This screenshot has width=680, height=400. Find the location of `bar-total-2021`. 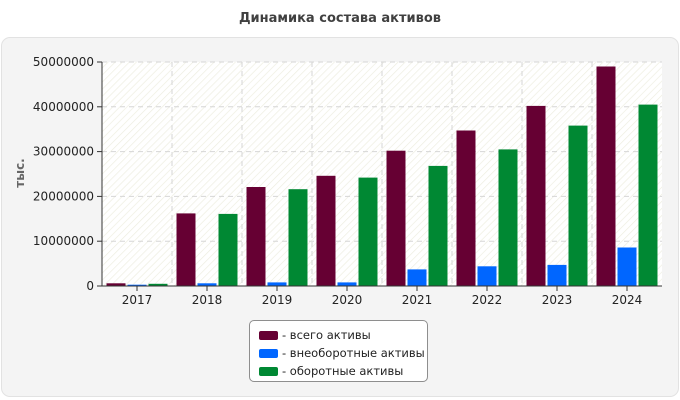

bar-total-2021 is located at coordinates (396, 218).